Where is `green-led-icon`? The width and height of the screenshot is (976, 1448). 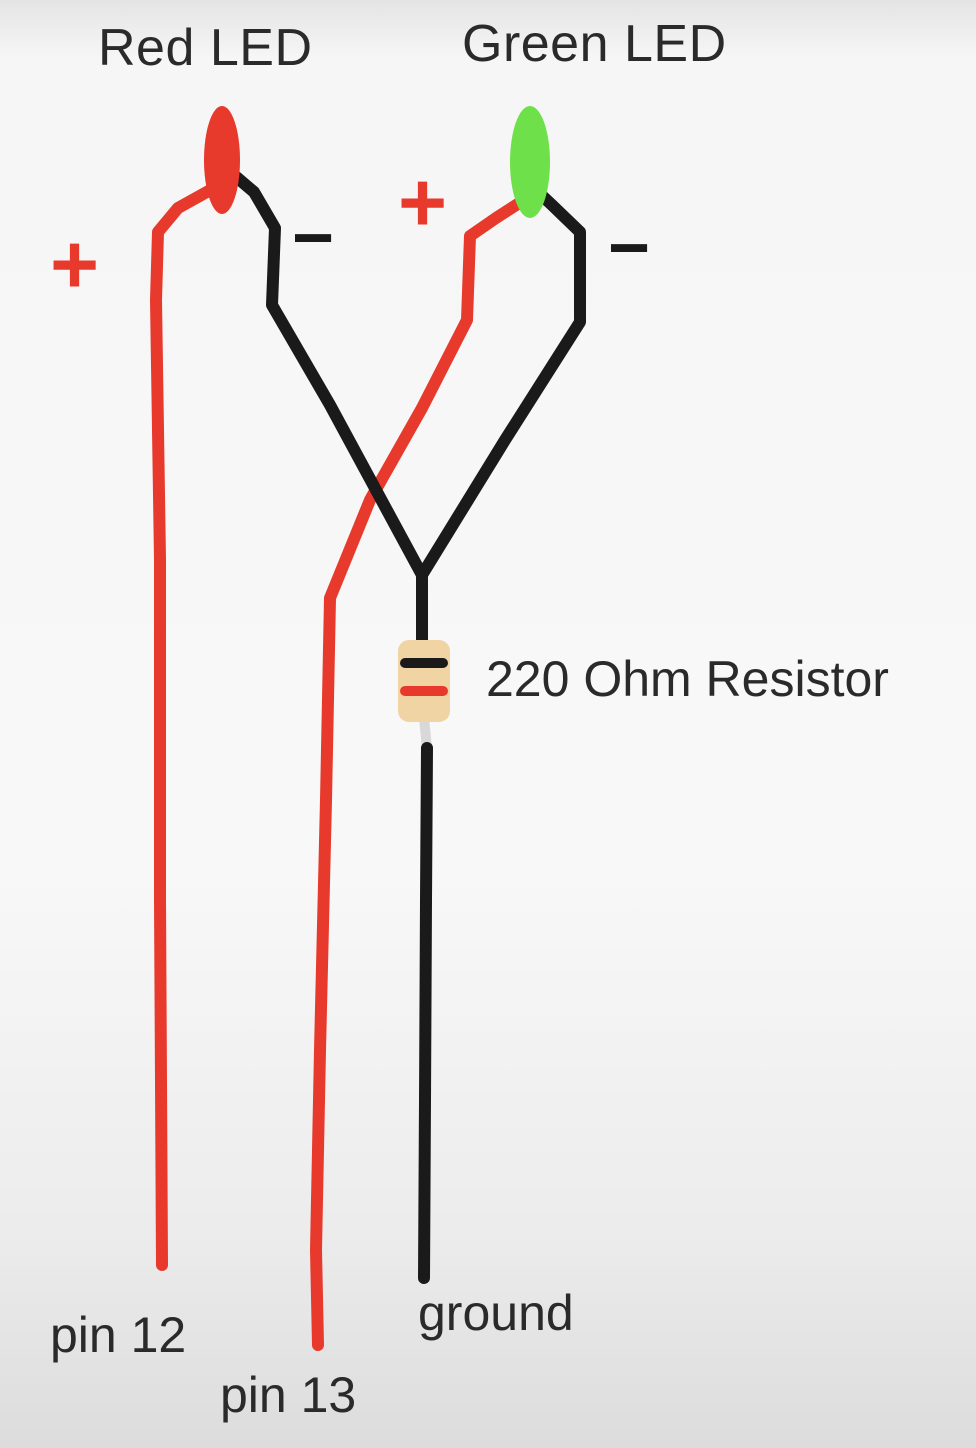
green-led-icon is located at coordinates (530, 162).